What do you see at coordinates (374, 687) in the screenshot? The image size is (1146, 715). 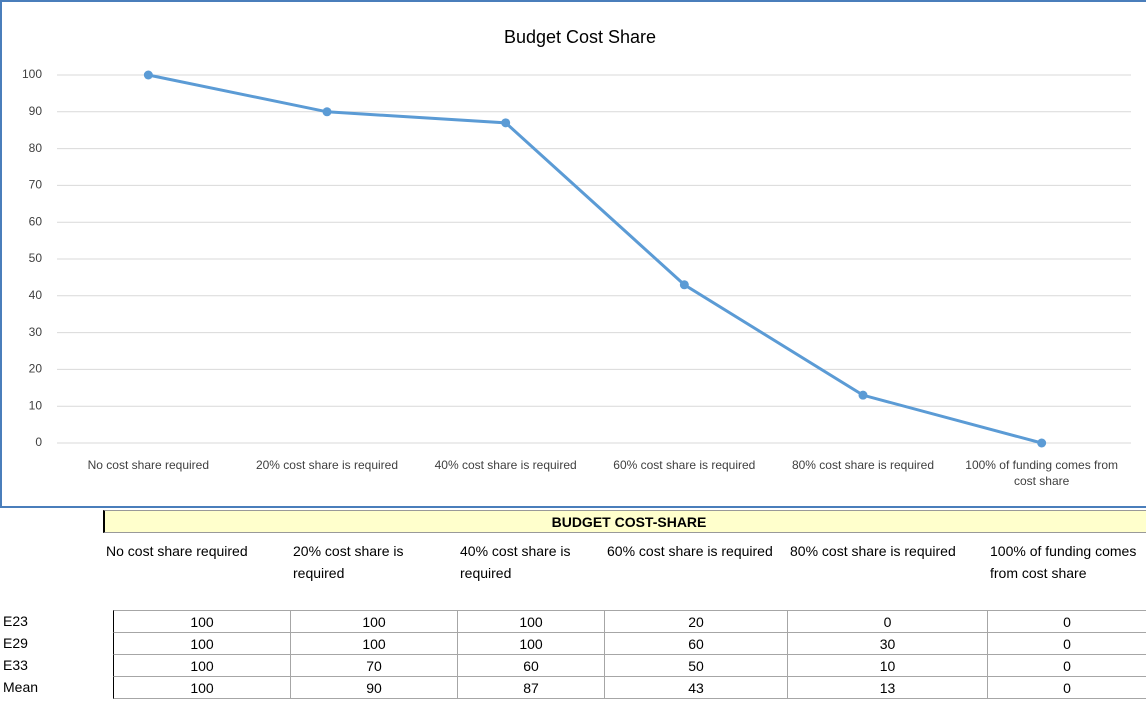 I see `table-cell: 90` at bounding box center [374, 687].